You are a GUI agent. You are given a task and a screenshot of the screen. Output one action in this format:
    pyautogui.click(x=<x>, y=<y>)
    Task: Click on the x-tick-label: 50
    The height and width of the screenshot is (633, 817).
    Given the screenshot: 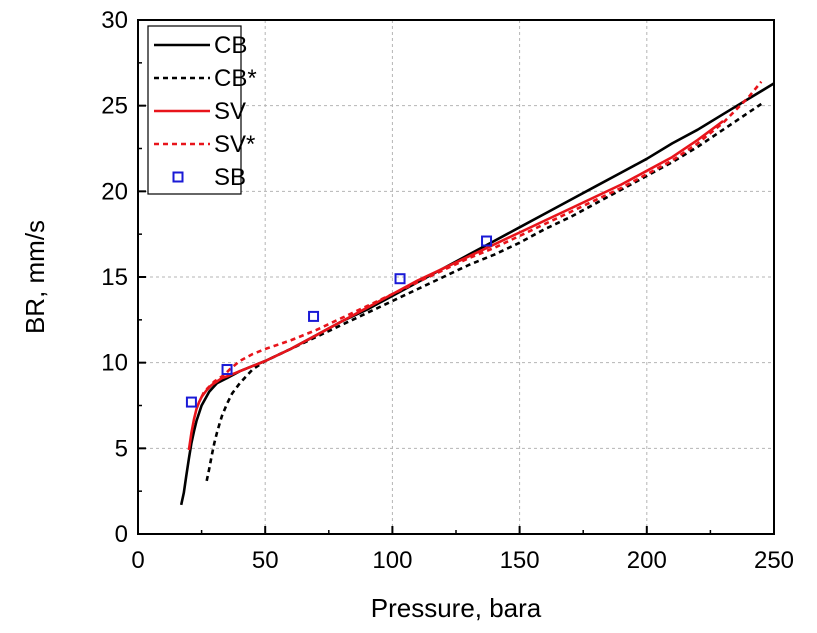 What is the action you would take?
    pyautogui.click(x=265, y=560)
    